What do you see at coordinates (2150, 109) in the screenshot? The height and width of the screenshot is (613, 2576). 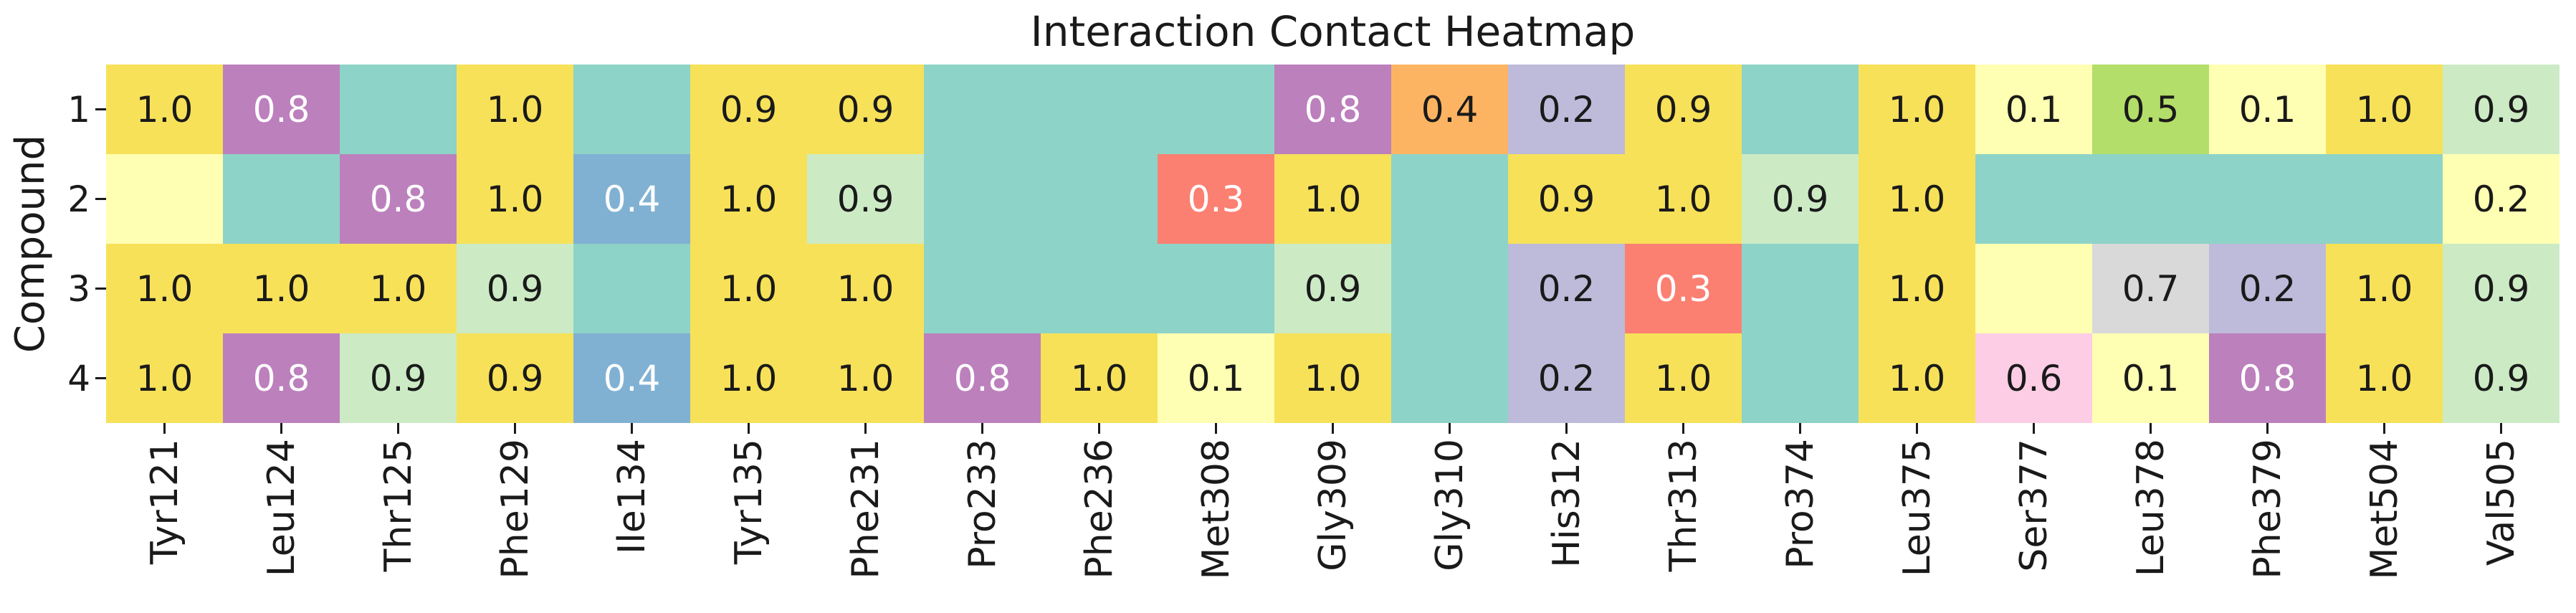 I see `heatmap-cell-1-Leu378: 0.5` at bounding box center [2150, 109].